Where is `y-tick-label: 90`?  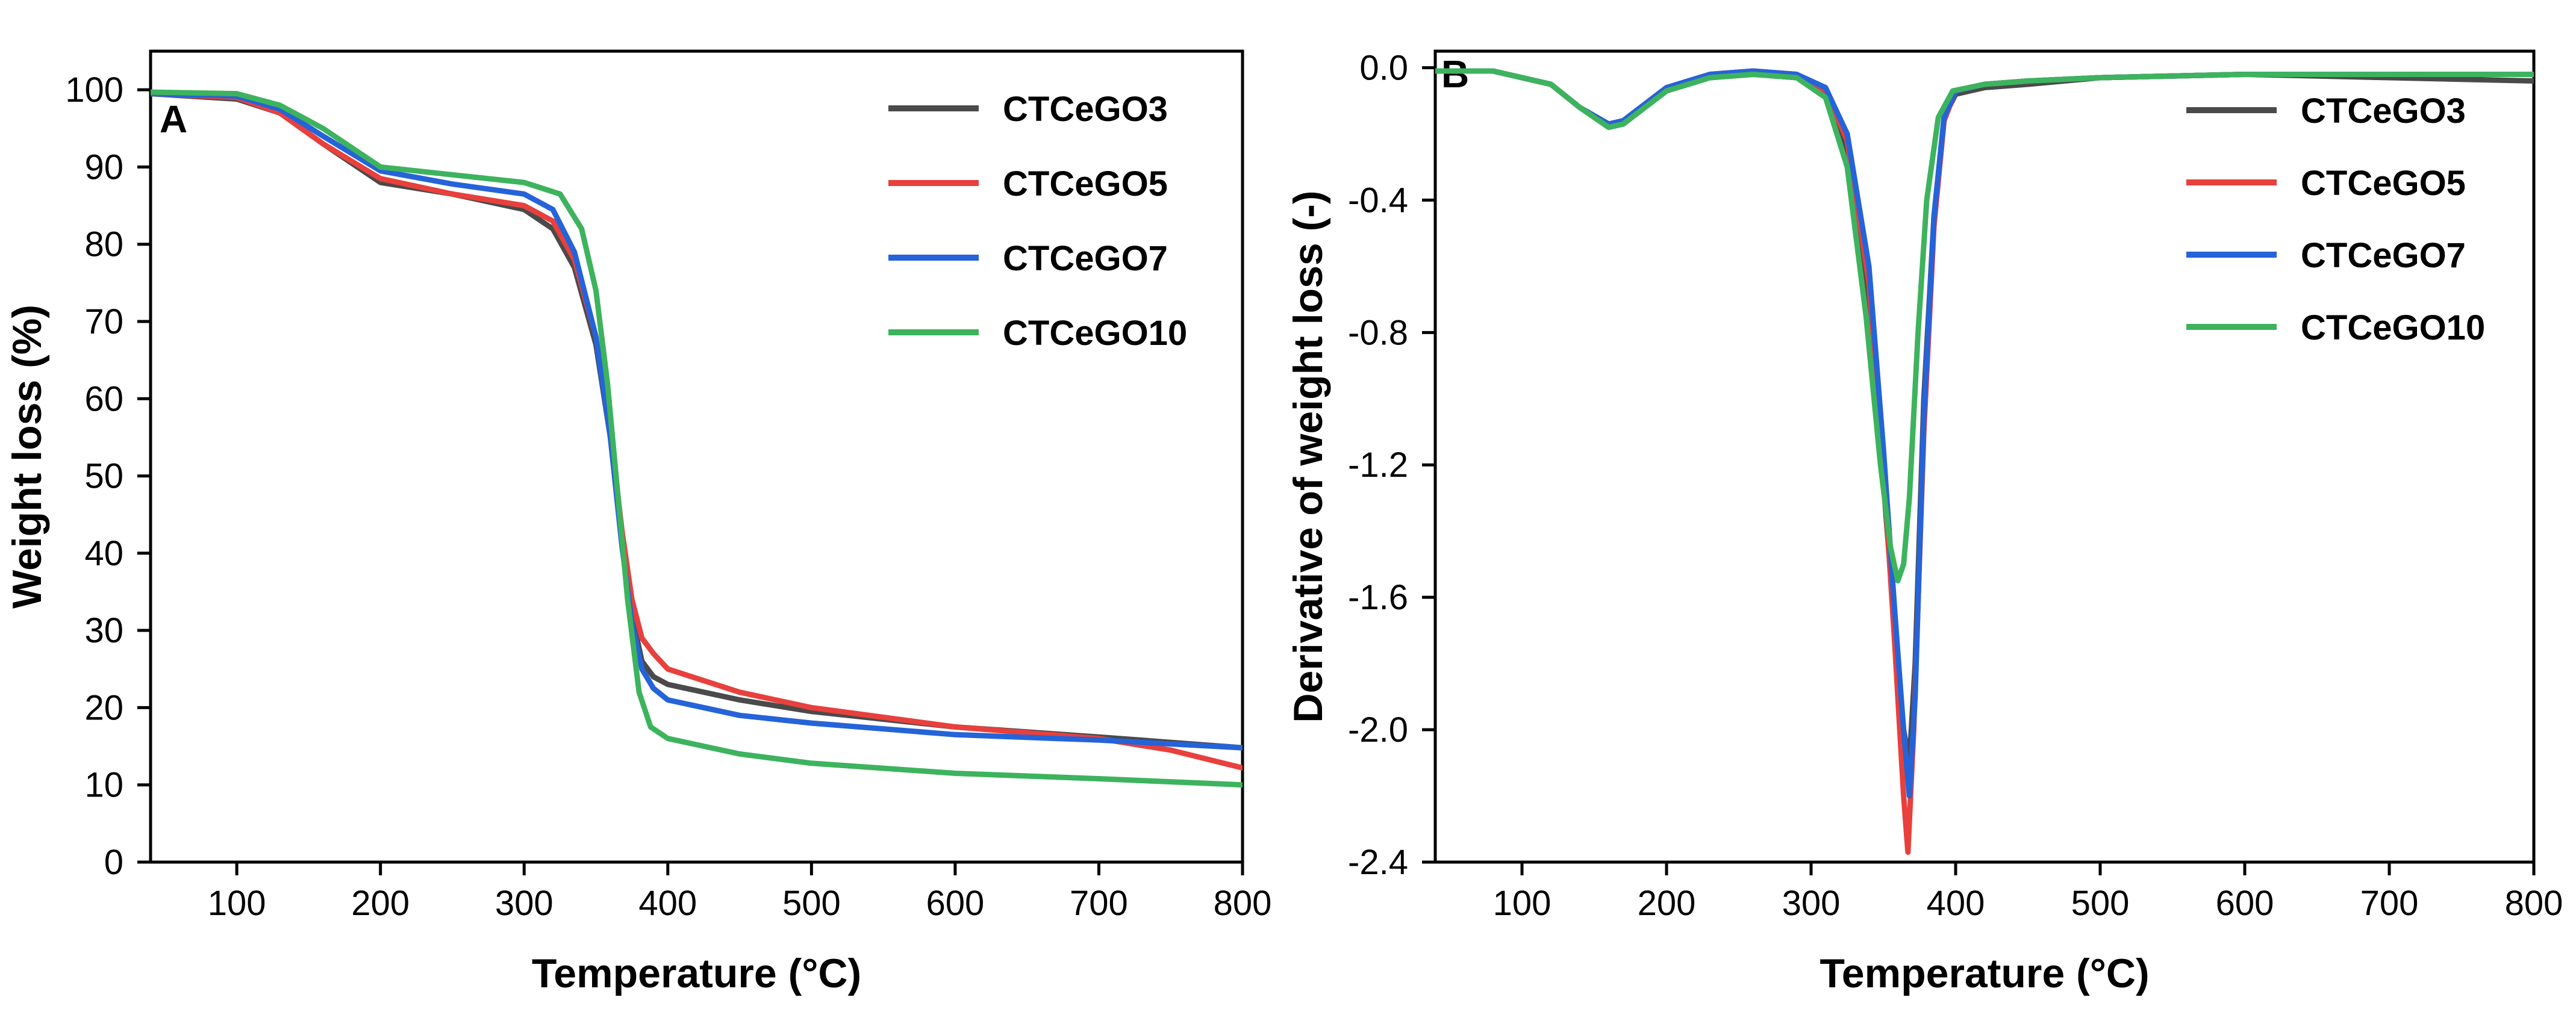
y-tick-label: 90 is located at coordinates (103, 167).